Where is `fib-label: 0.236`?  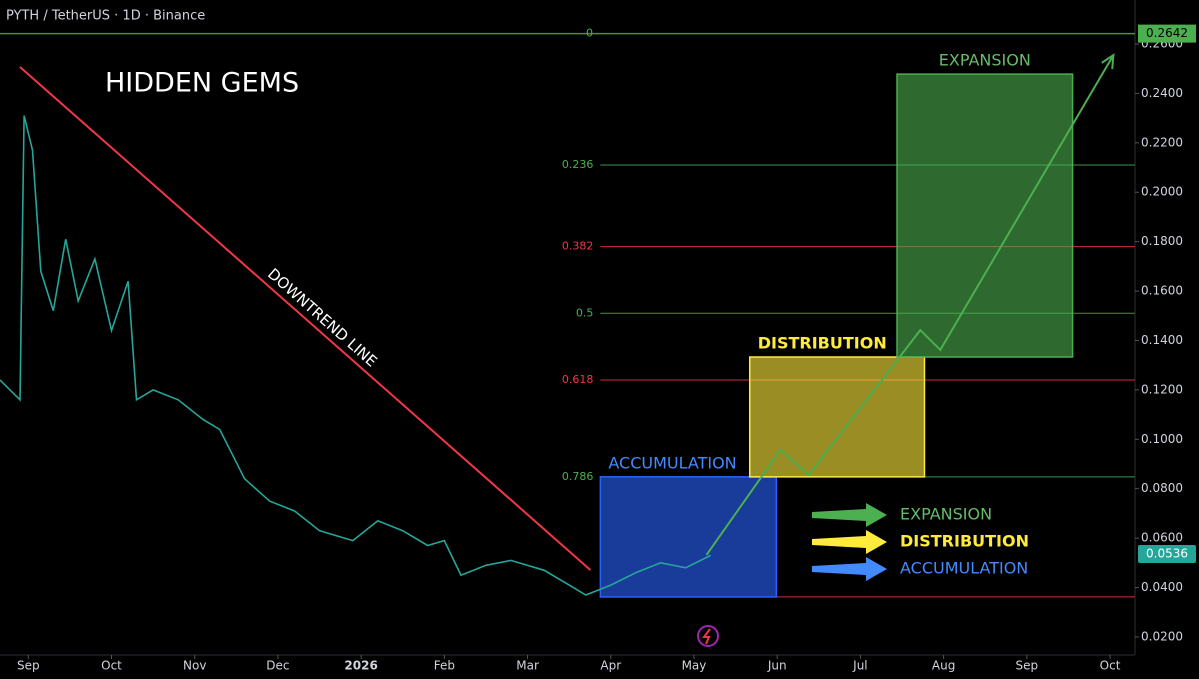 fib-label: 0.236 is located at coordinates (578, 164).